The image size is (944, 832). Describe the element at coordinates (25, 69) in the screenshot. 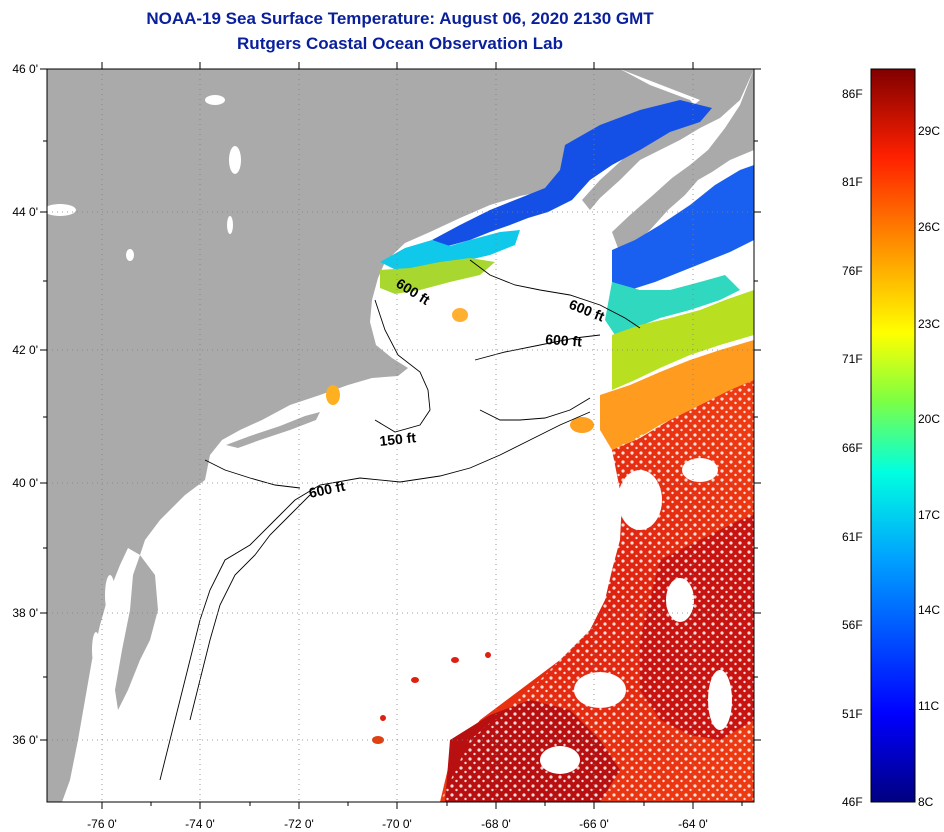

I see `lat-label: 46 0'` at that location.